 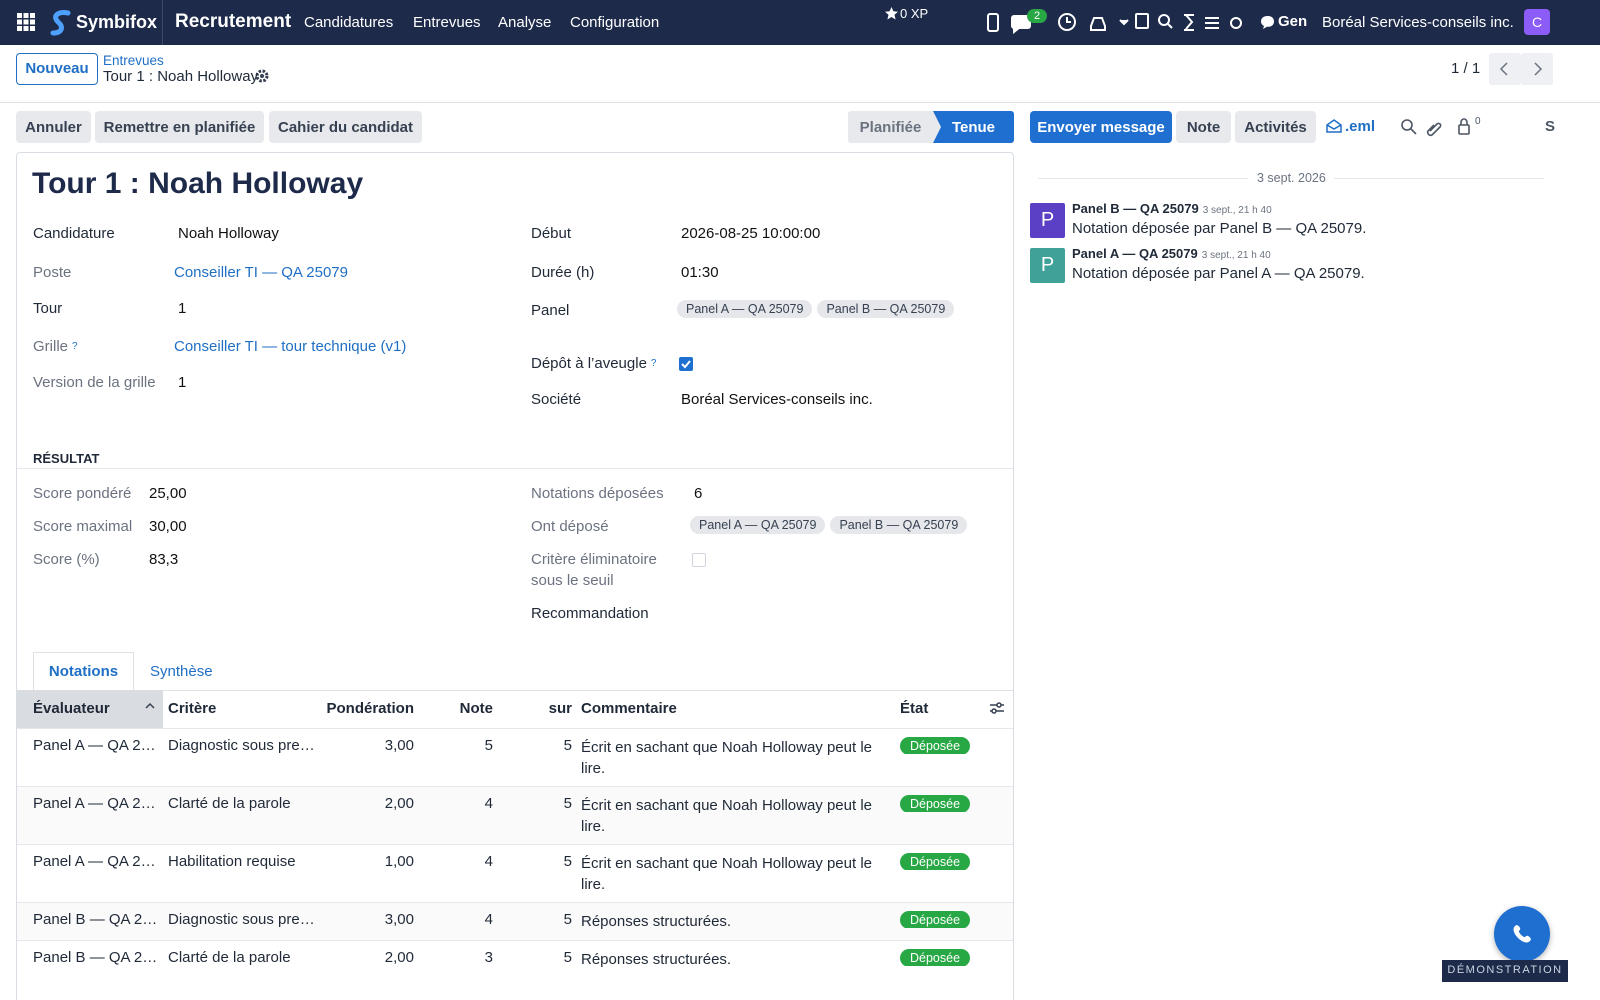 I want to click on field-value: Conseiller TI — QA 25079, so click(x=261, y=272).